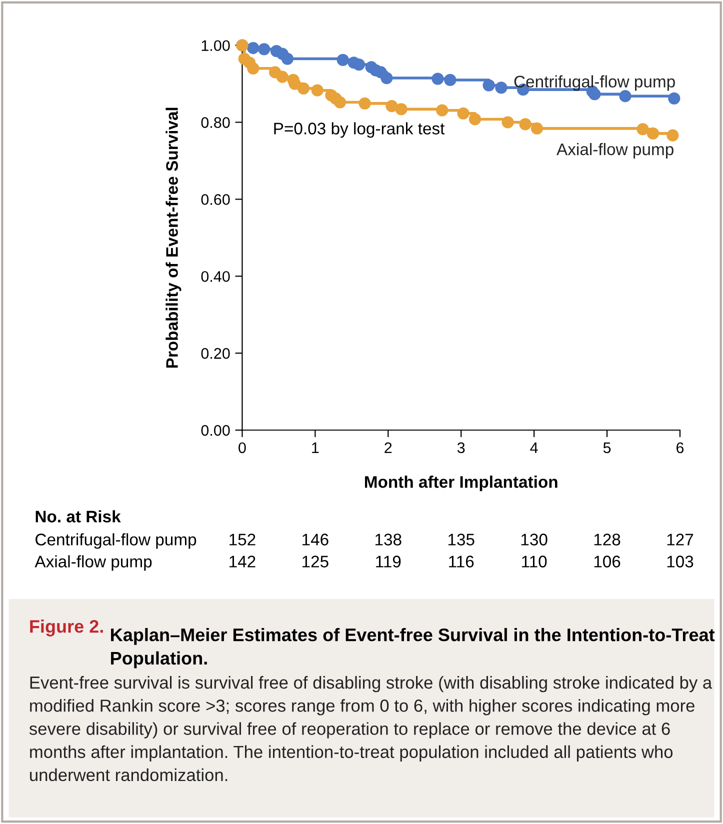 The image size is (723, 824). I want to click on text: 152, so click(243, 540).